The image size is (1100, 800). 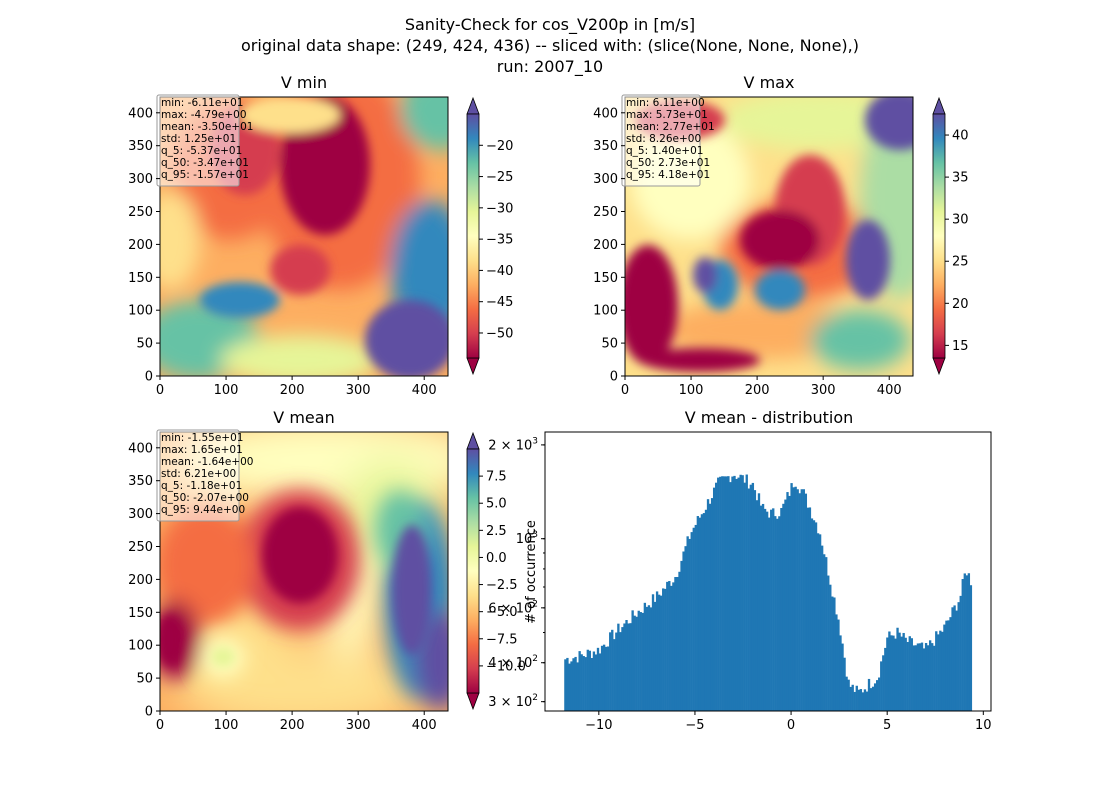 I want to click on colorbar-extend-min, so click(x=939, y=366).